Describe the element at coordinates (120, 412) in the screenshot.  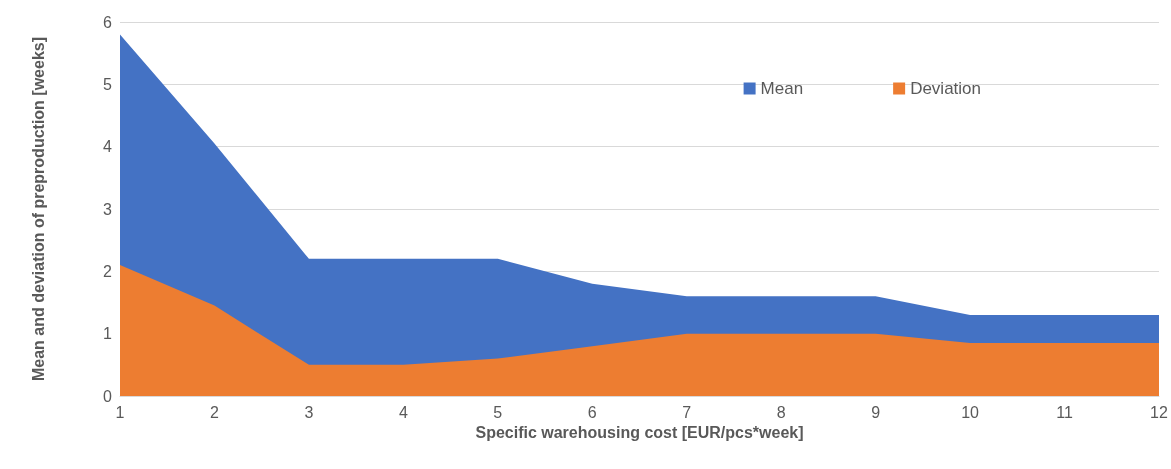
I see `x-tick-label: 1` at that location.